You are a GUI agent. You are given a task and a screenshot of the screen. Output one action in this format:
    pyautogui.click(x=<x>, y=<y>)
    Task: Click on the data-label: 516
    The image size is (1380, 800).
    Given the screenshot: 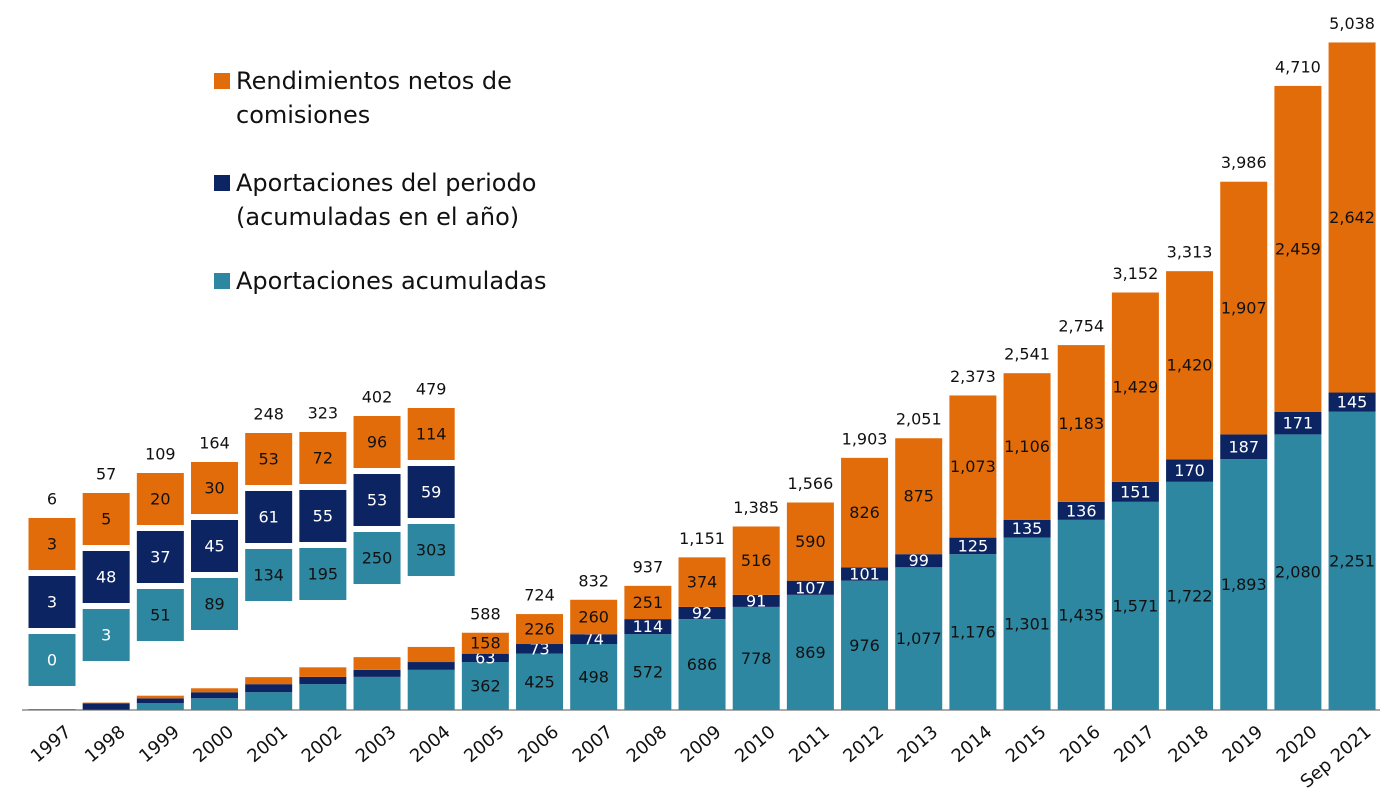 What is the action you would take?
    pyautogui.click(x=756, y=560)
    